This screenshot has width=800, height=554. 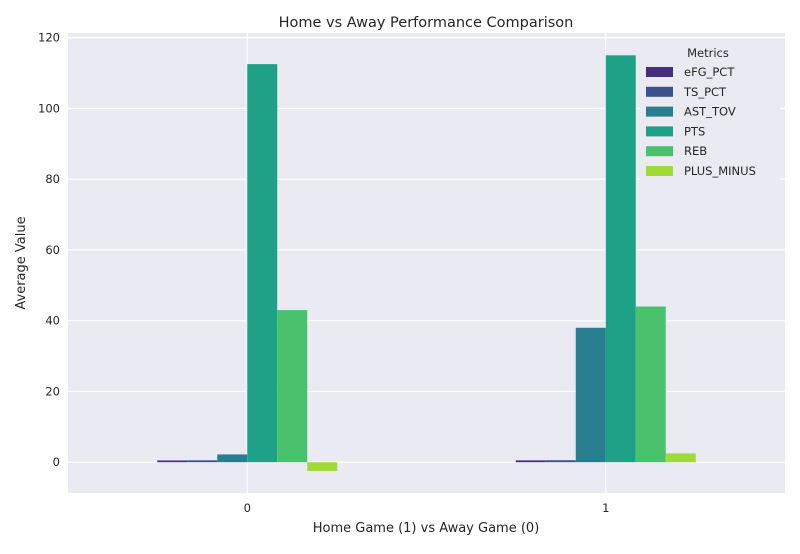 What do you see at coordinates (49, 38) in the screenshot?
I see `y-tick-label: 120` at bounding box center [49, 38].